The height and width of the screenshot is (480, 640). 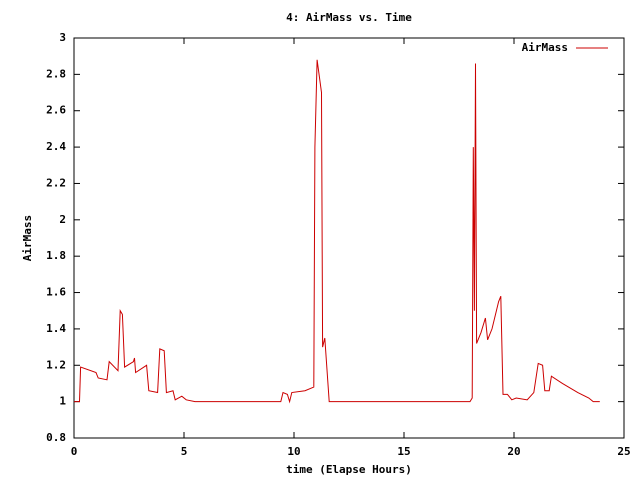 What do you see at coordinates (62, 219) in the screenshot?
I see `y-tick-label: 2` at bounding box center [62, 219].